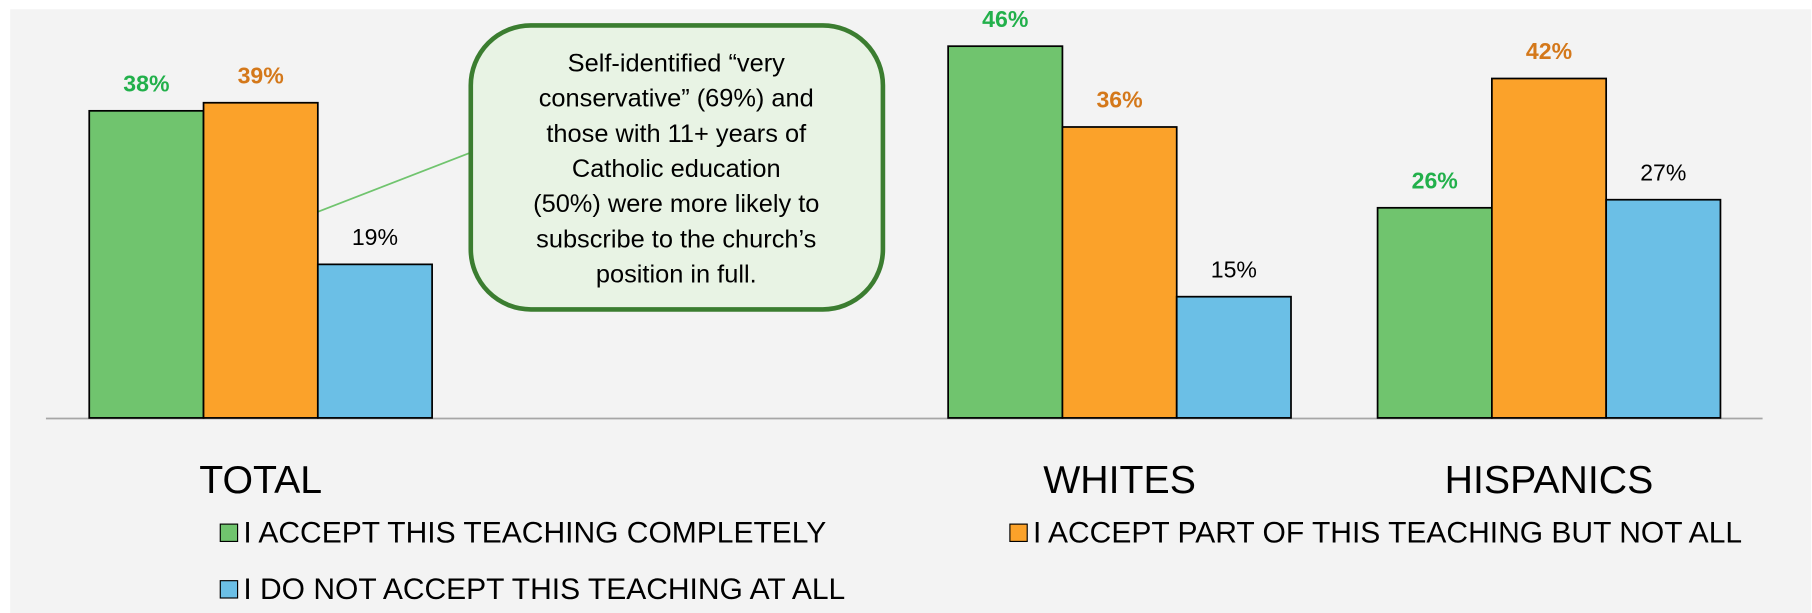 The height and width of the screenshot is (613, 1812). Describe the element at coordinates (1663, 172) in the screenshot. I see `data-label: 27%` at that location.